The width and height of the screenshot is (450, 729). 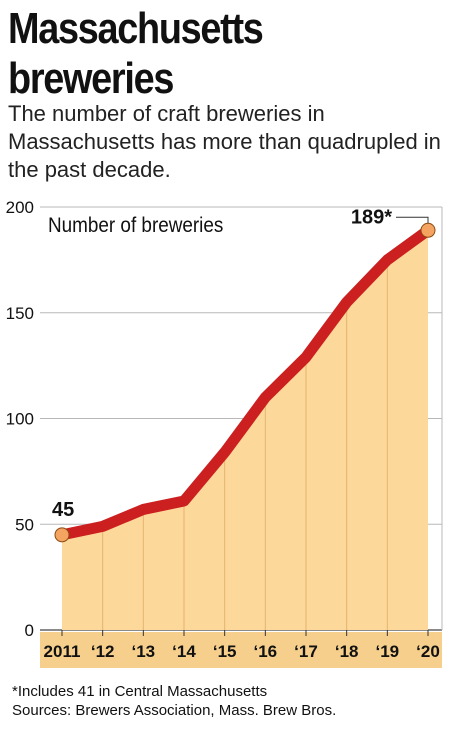 I want to click on x-axis-band, so click(x=241, y=650).